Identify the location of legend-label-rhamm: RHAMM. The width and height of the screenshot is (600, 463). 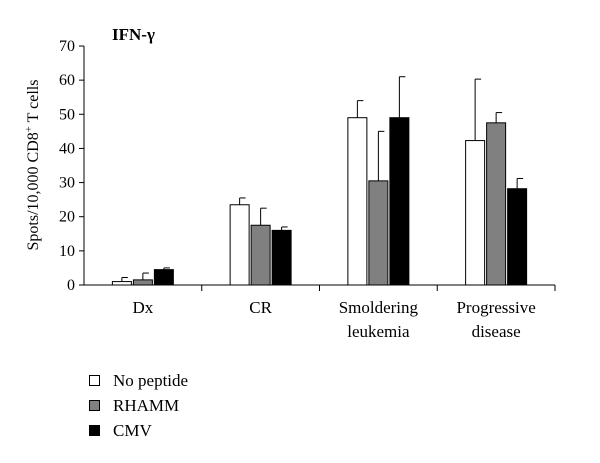
(146, 405).